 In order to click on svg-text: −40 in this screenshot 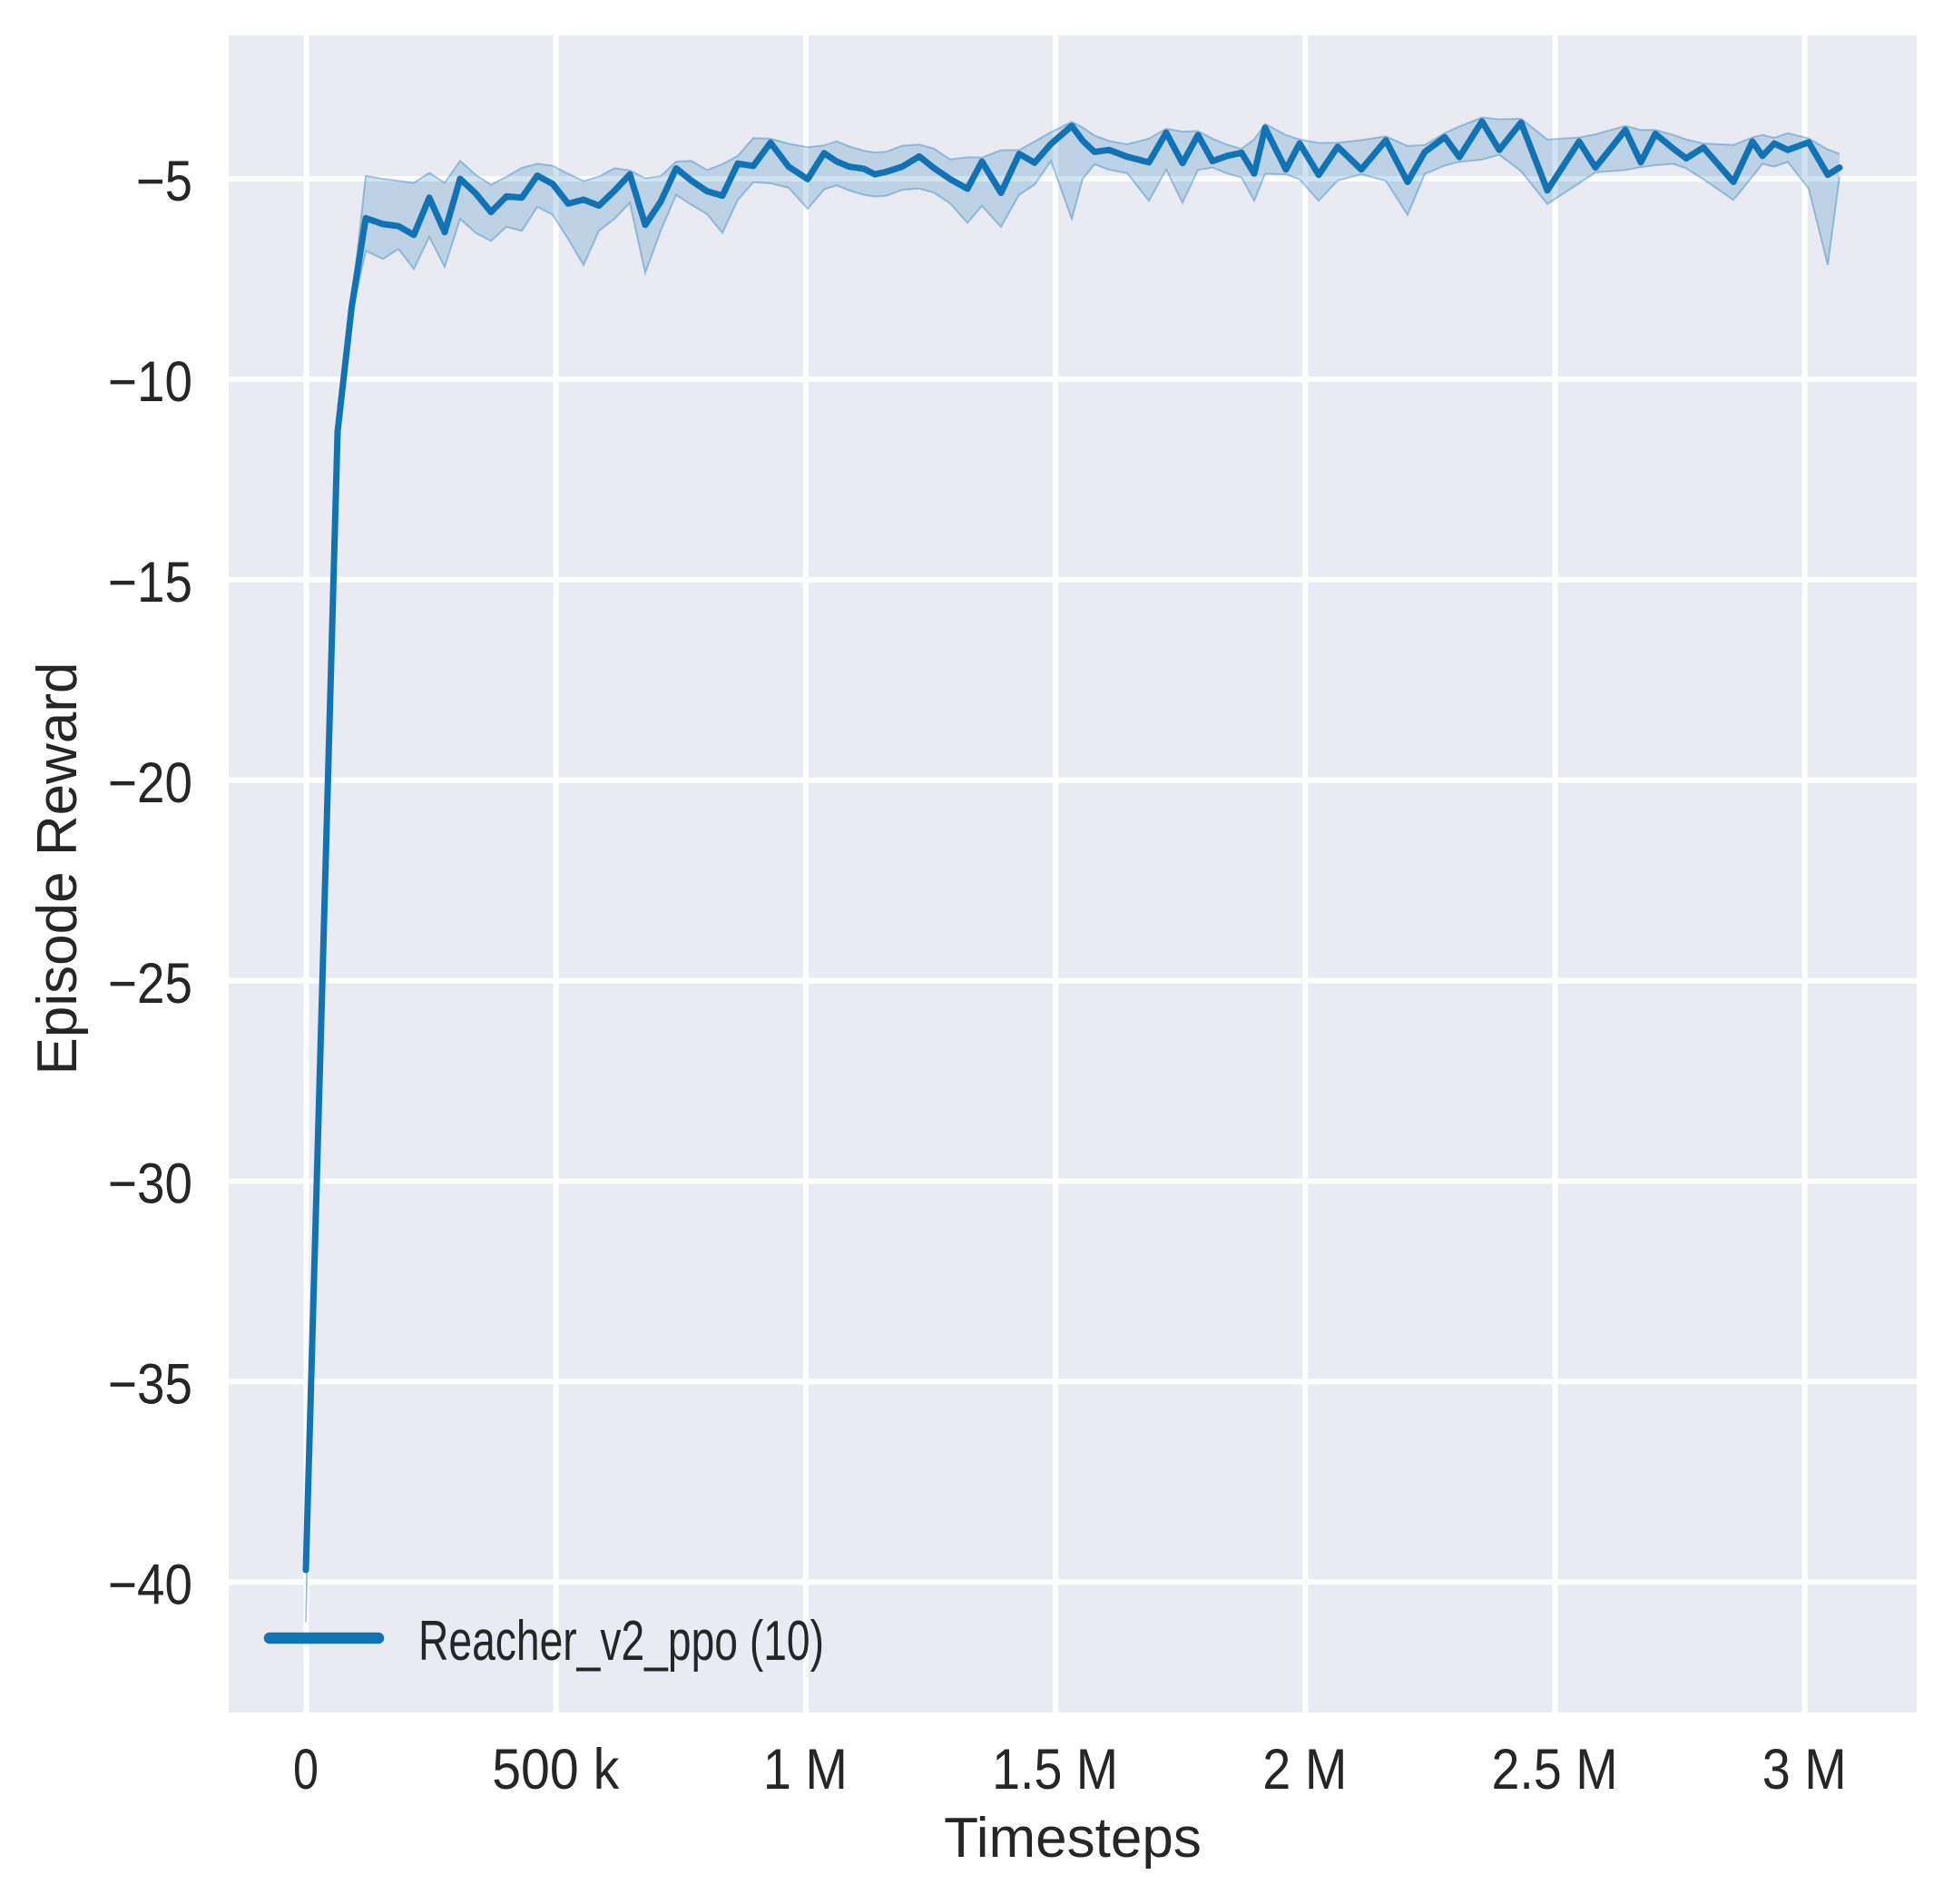, I will do `click(150, 1586)`.